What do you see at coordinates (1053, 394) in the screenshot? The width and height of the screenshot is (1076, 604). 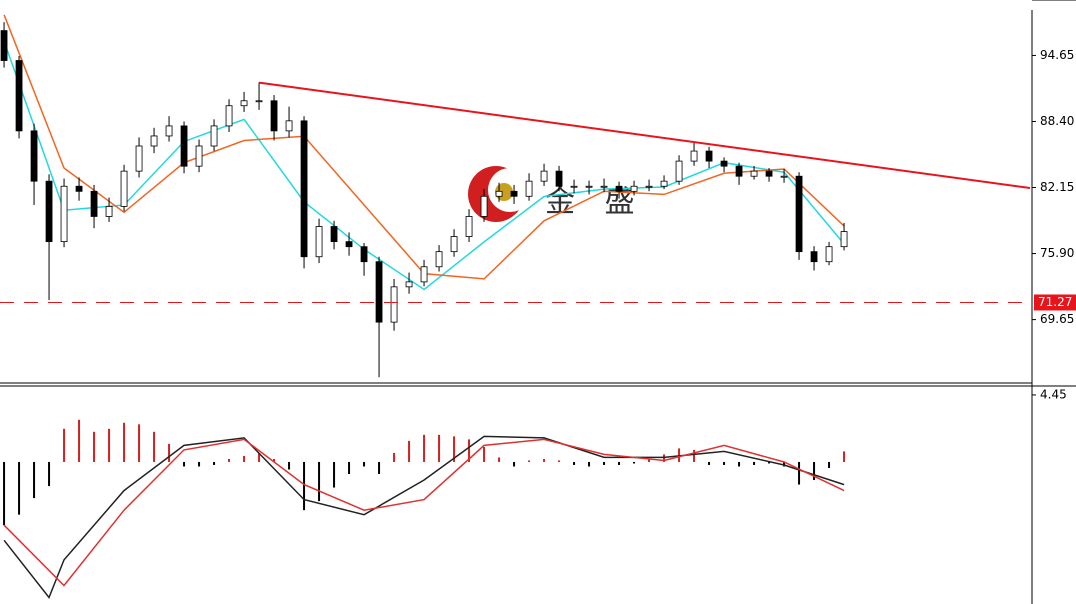 I see `y-tick-label: 4.45` at bounding box center [1053, 394].